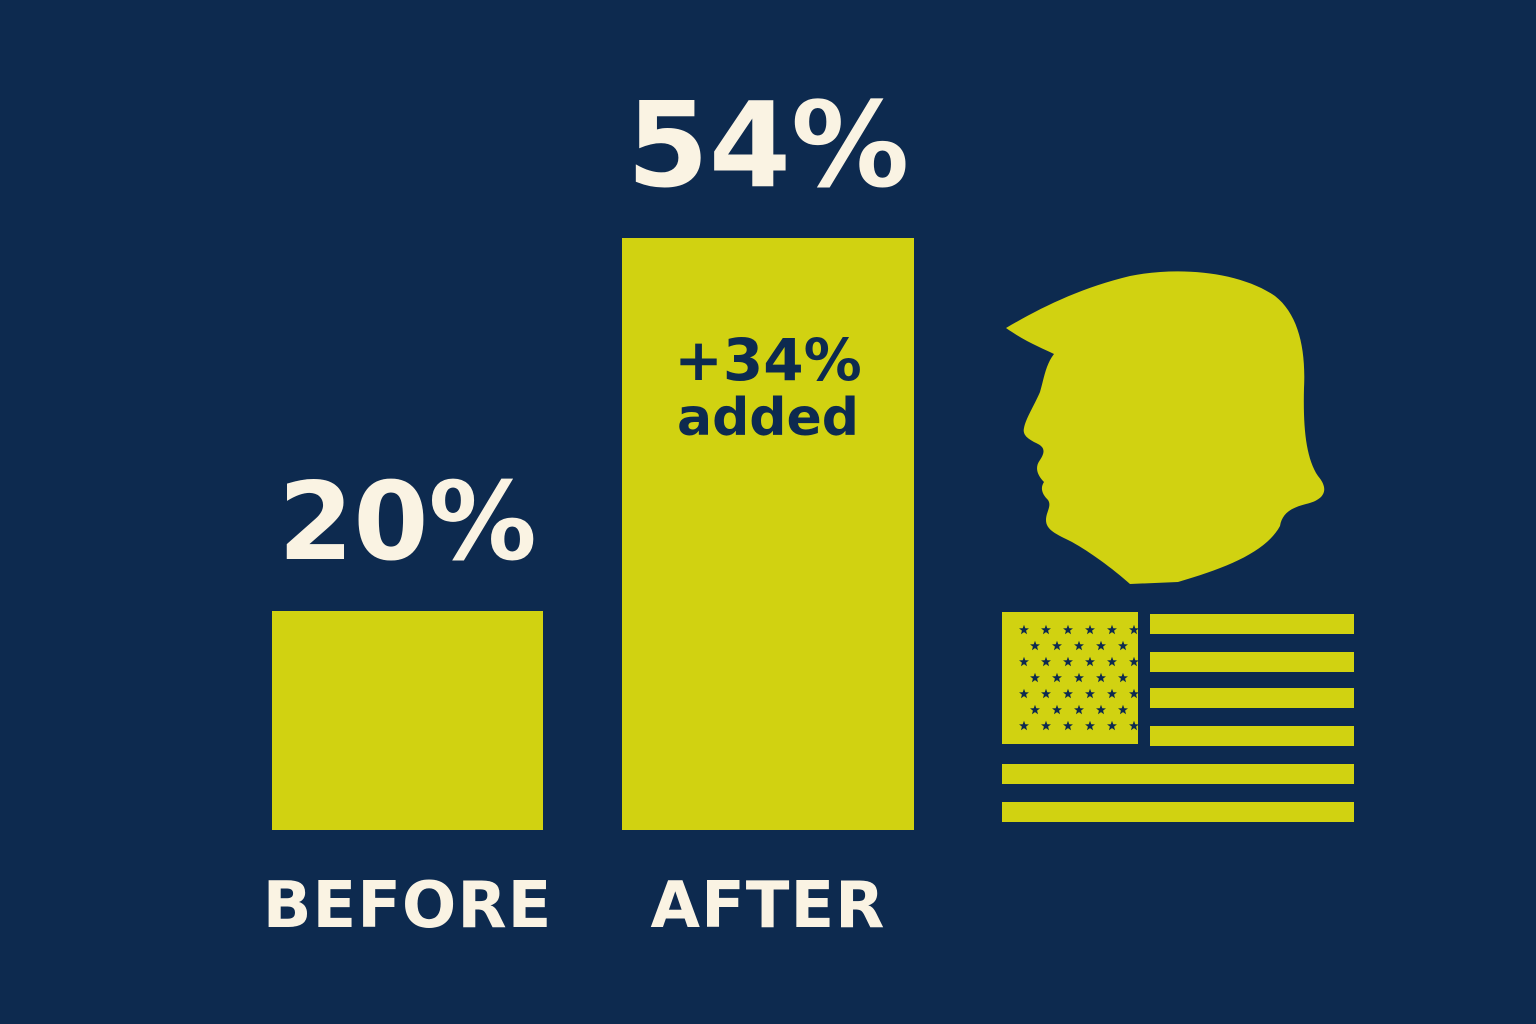 The width and height of the screenshot is (1536, 1024). What do you see at coordinates (407, 522) in the screenshot?
I see `value-label-before: 20%` at bounding box center [407, 522].